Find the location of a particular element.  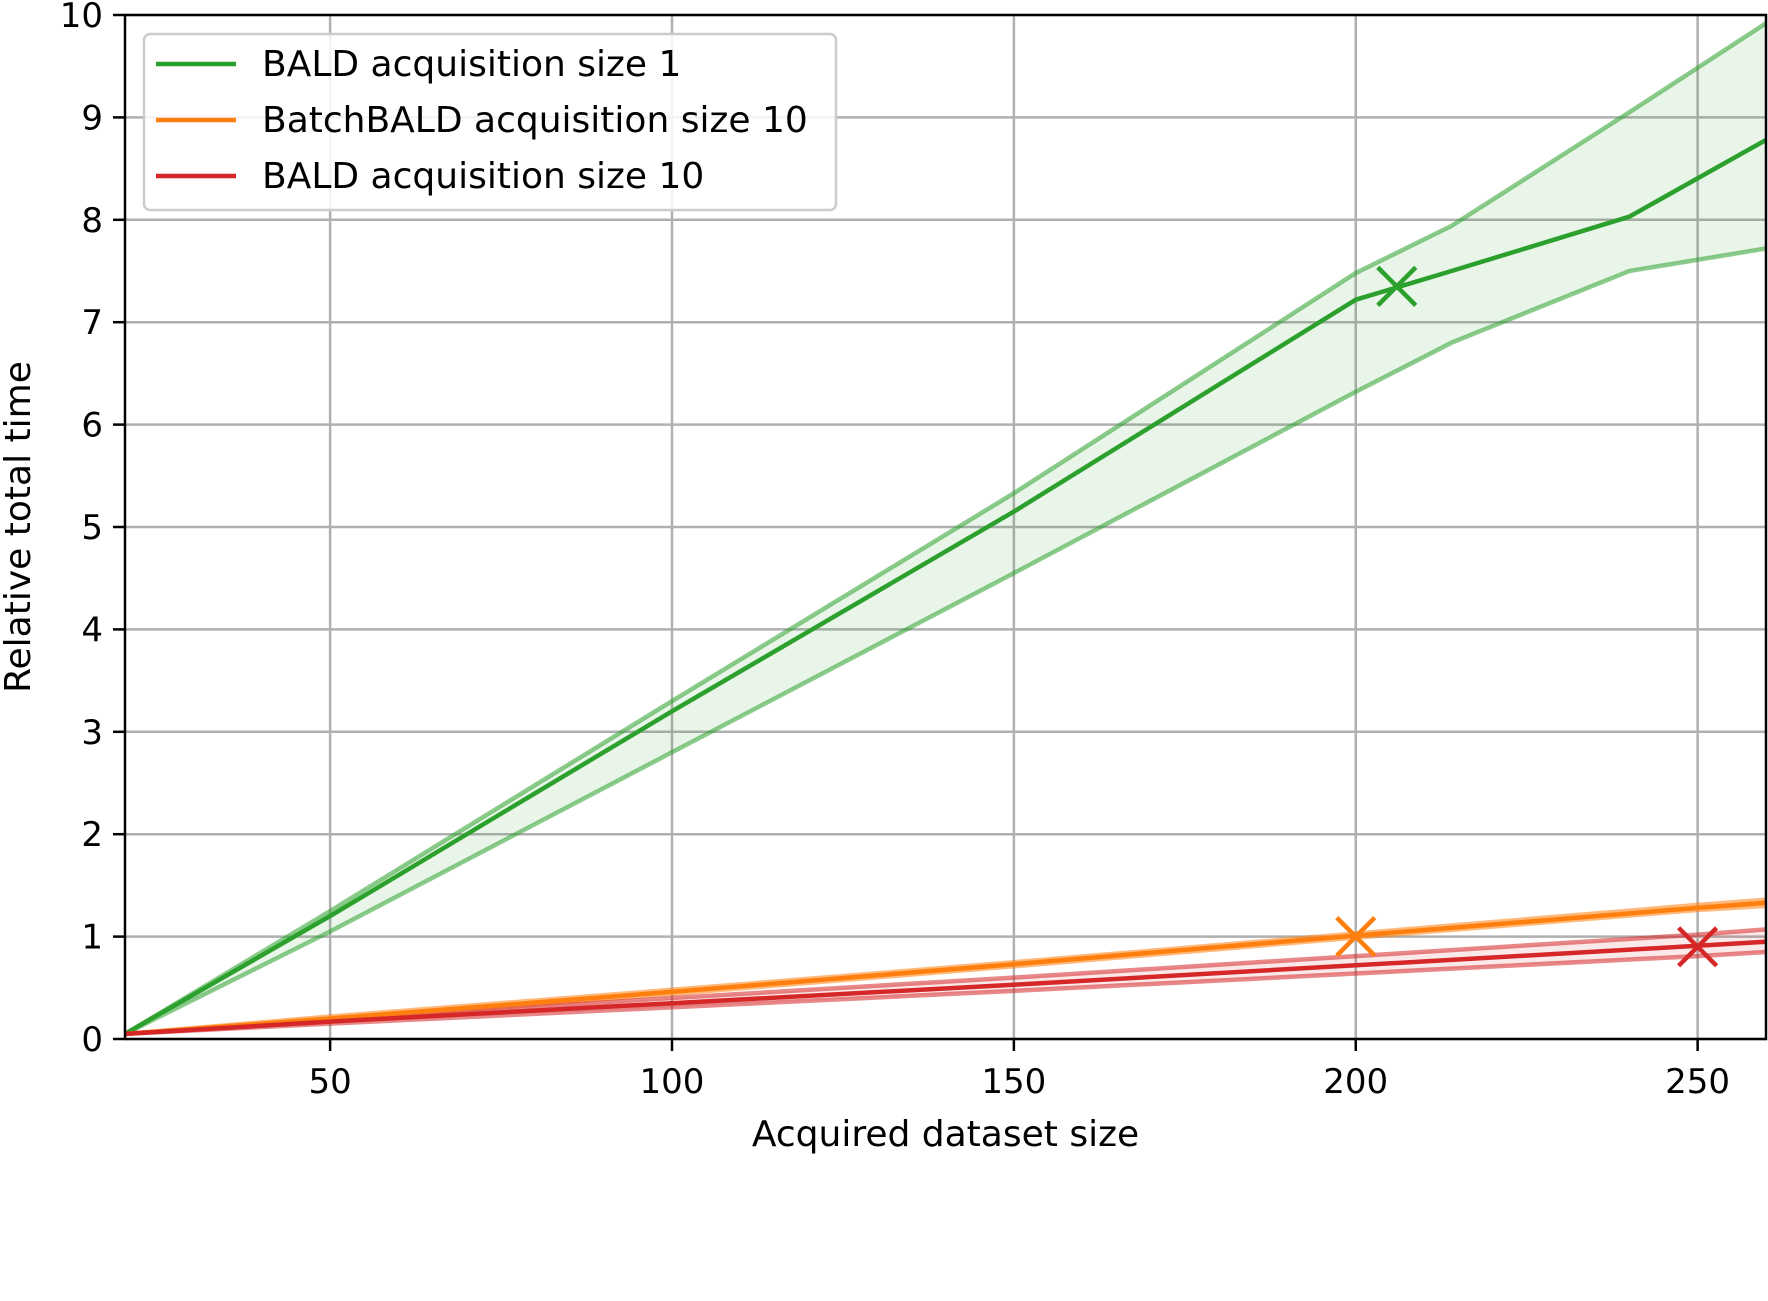

legend-box is located at coordinates (490, 122).